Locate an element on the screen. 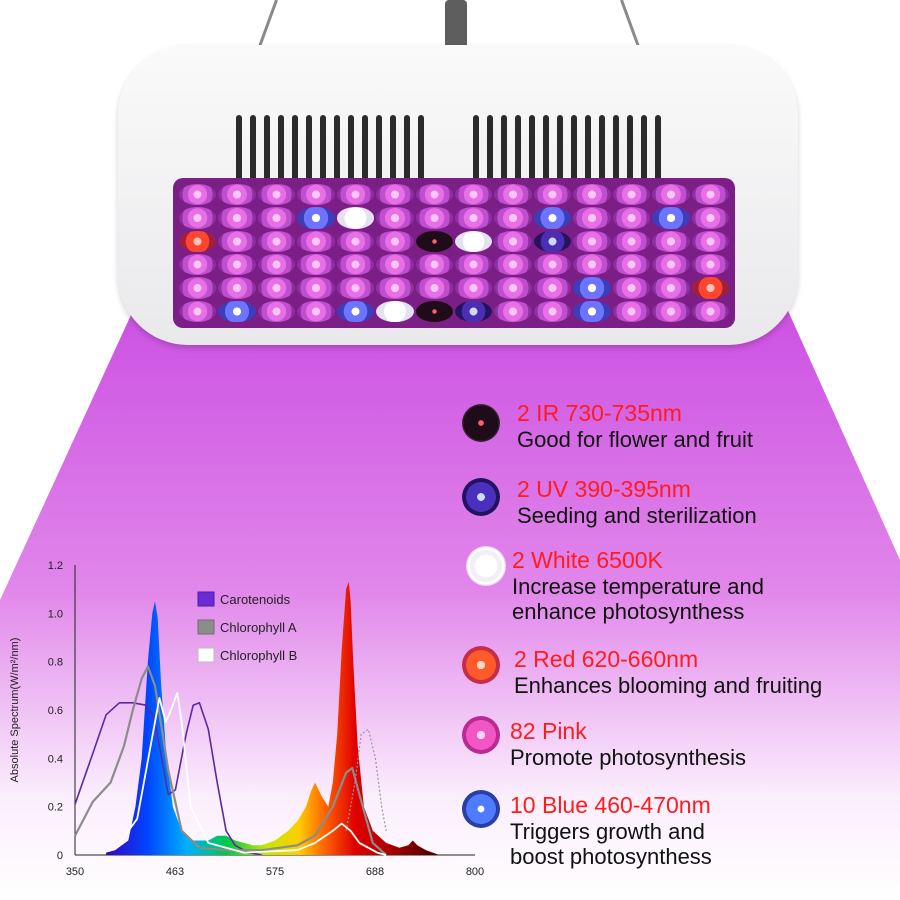  legend-desc-line: Enhances blooming and fruiting is located at coordinates (668, 685).